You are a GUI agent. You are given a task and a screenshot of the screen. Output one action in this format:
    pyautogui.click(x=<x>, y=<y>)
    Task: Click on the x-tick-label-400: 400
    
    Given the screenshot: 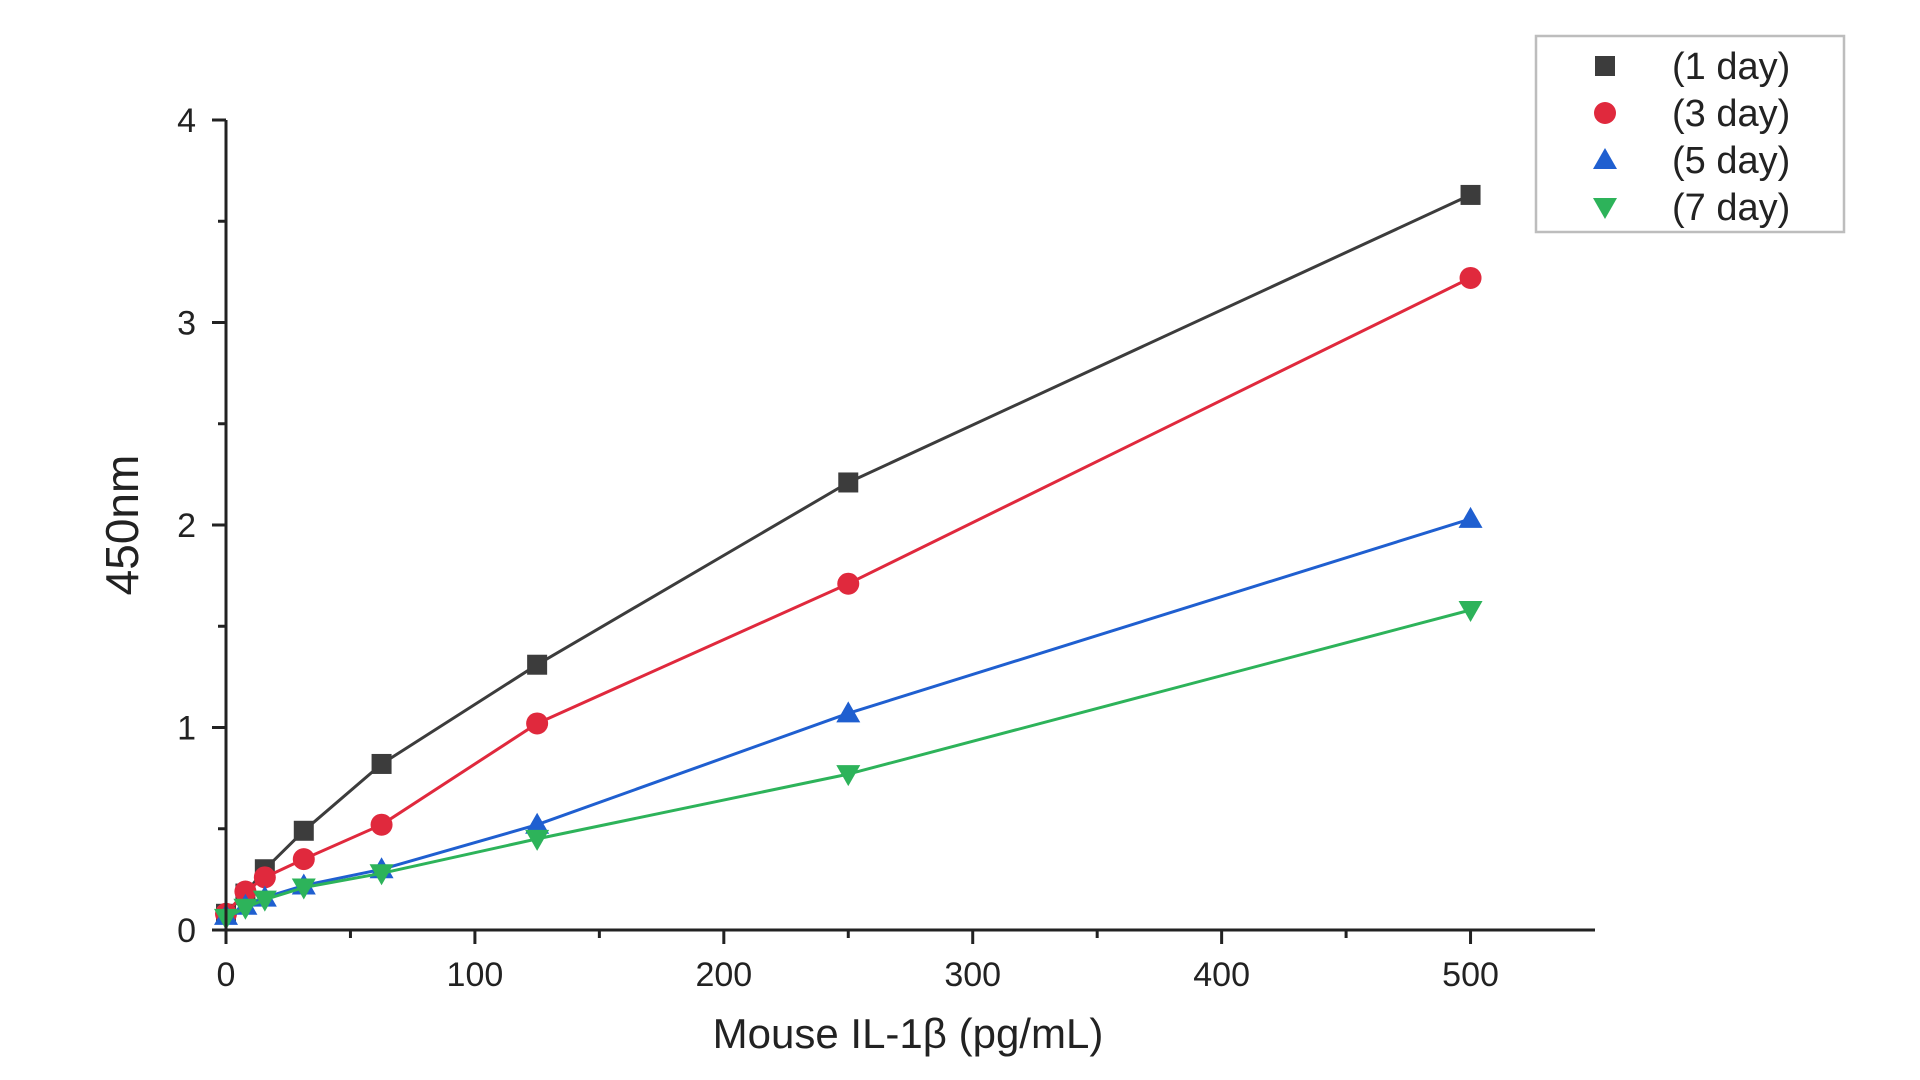 What is the action you would take?
    pyautogui.click(x=1221, y=975)
    